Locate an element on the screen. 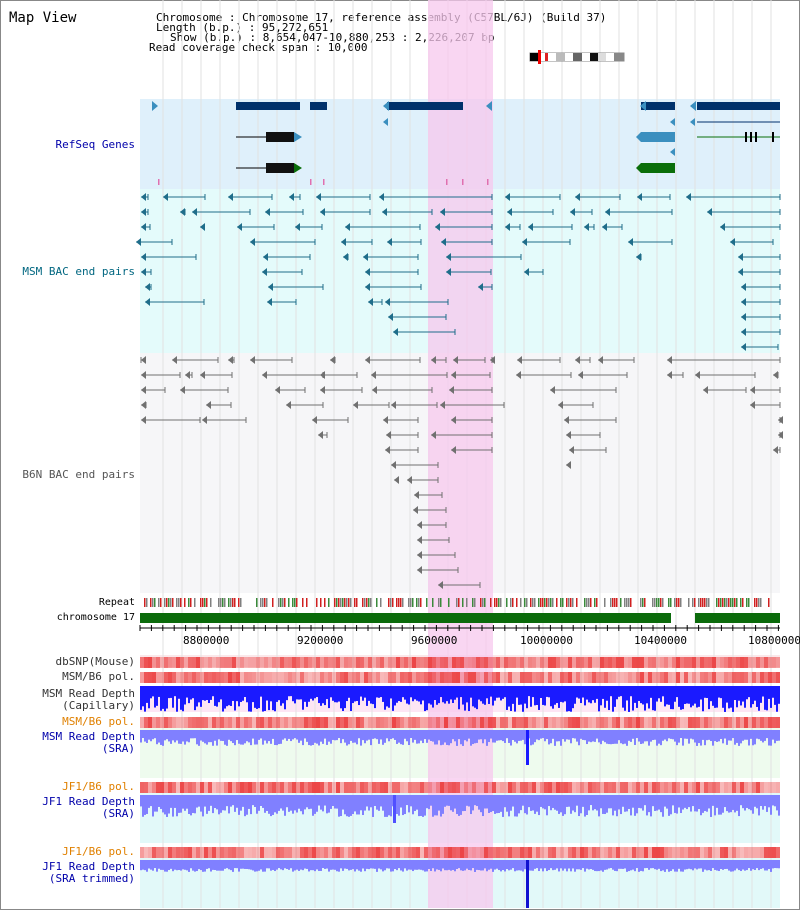 The height and width of the screenshot is (910, 800). track-label-refseq-genes: RefSeq Genes is located at coordinates (95, 144).